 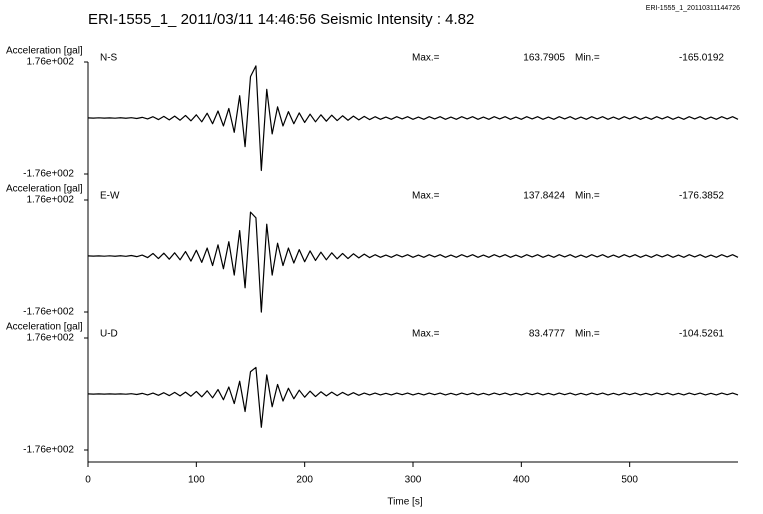 I want to click on max-value: 137.8424, so click(x=544, y=196).